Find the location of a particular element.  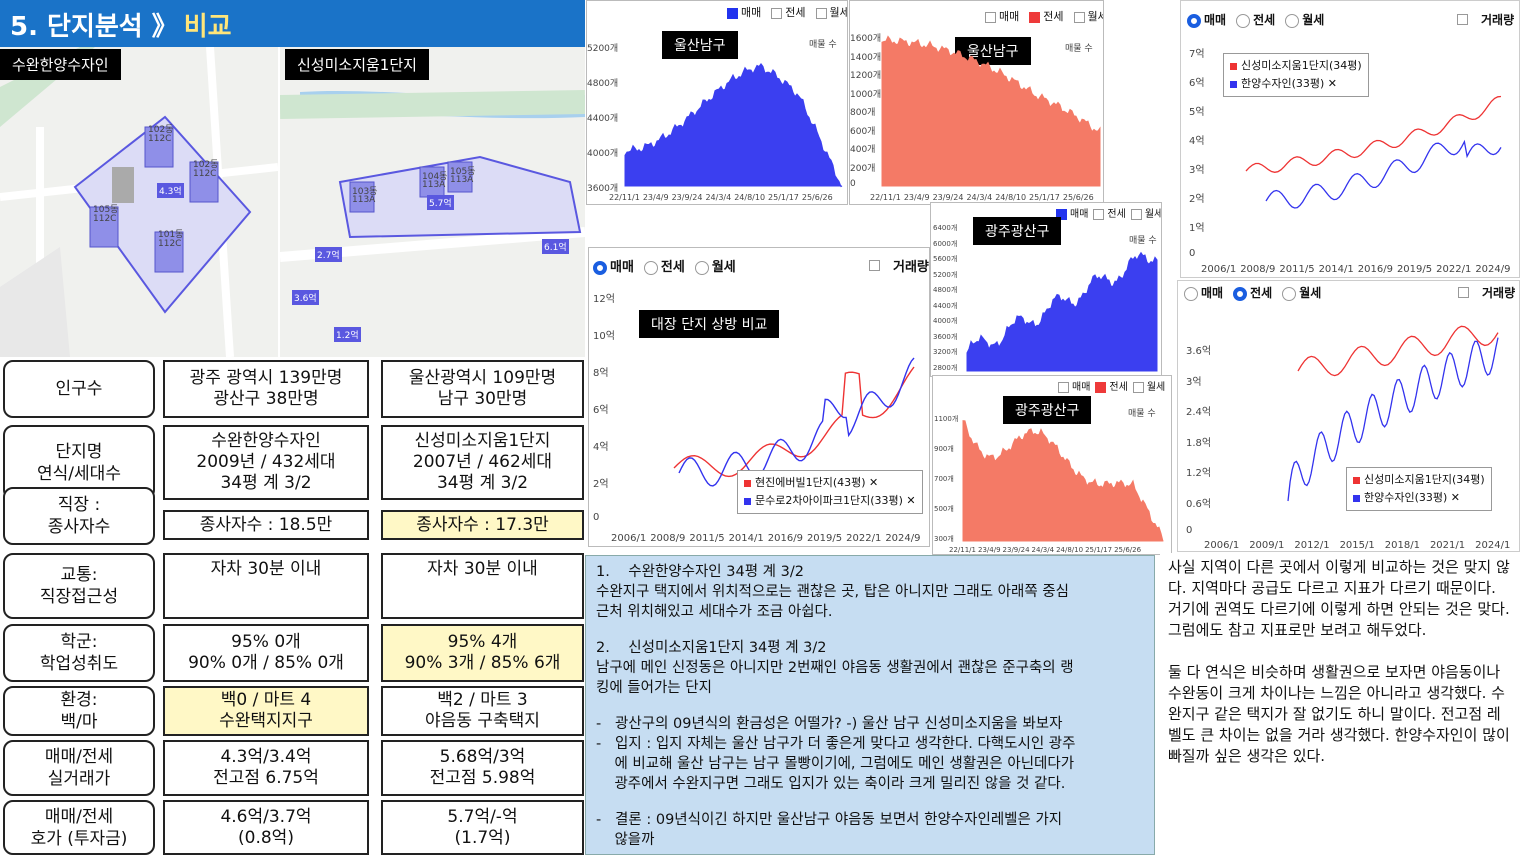

y-tick: 0 is located at coordinates (1192, 253).